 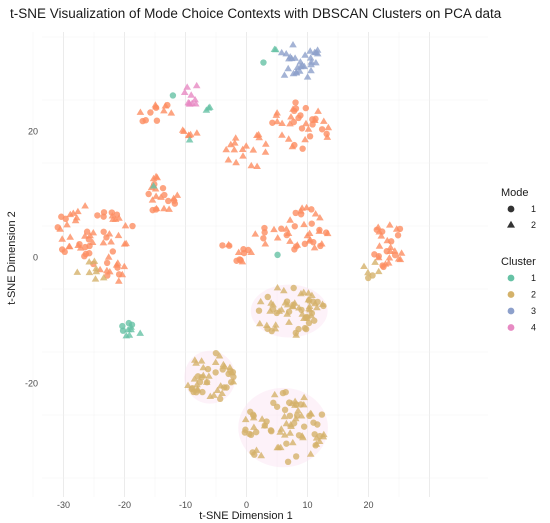 I want to click on legend-cluster-label: 2, so click(x=533, y=295).